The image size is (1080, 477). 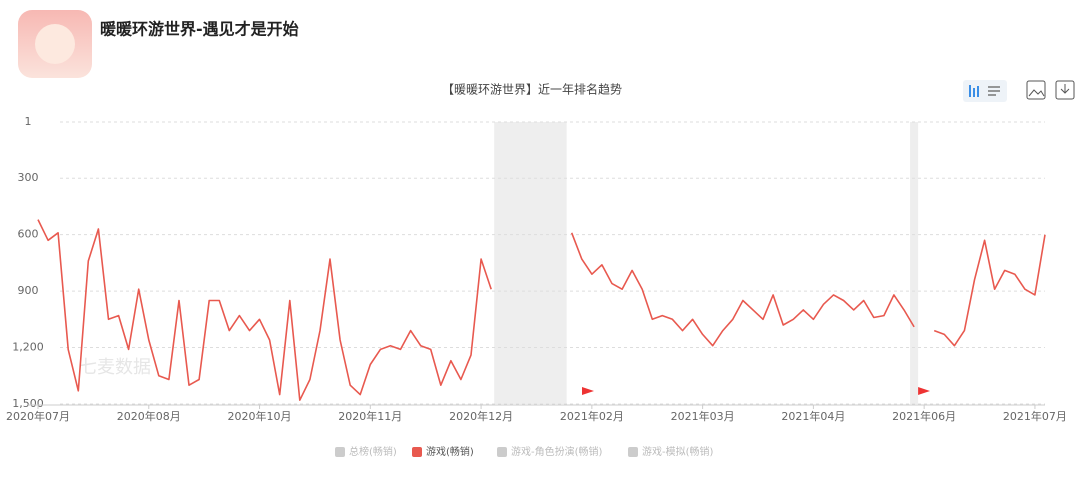 I want to click on legend-label: 总榜(畅销), so click(x=373, y=451).